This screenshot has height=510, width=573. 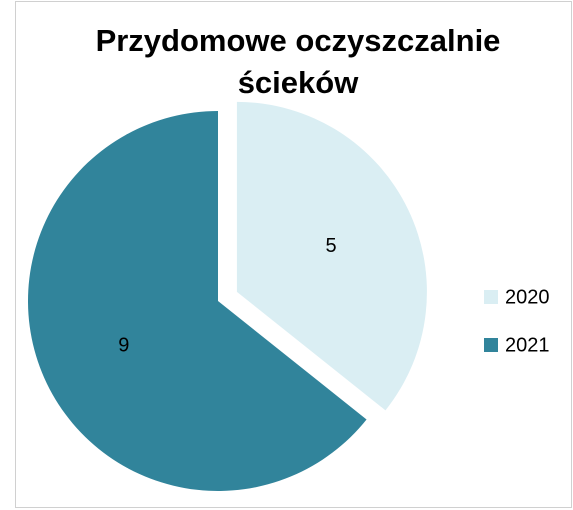 What do you see at coordinates (527, 345) in the screenshot?
I see `legend-label: 2021` at bounding box center [527, 345].